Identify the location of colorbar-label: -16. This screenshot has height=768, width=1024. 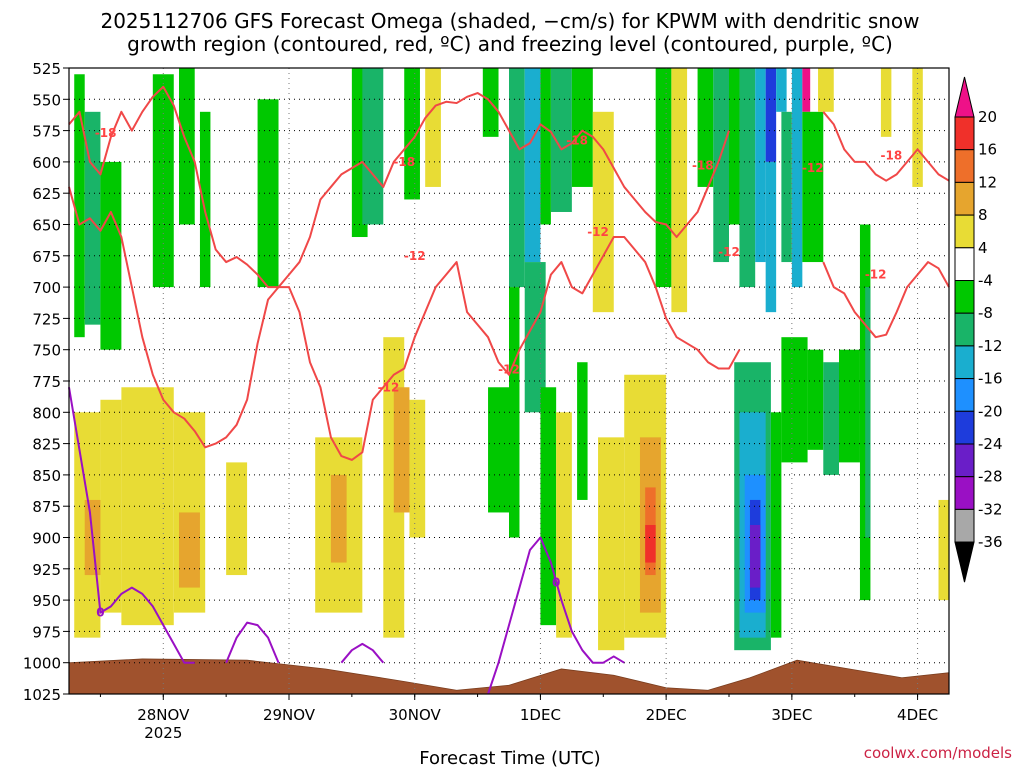
(990, 379).